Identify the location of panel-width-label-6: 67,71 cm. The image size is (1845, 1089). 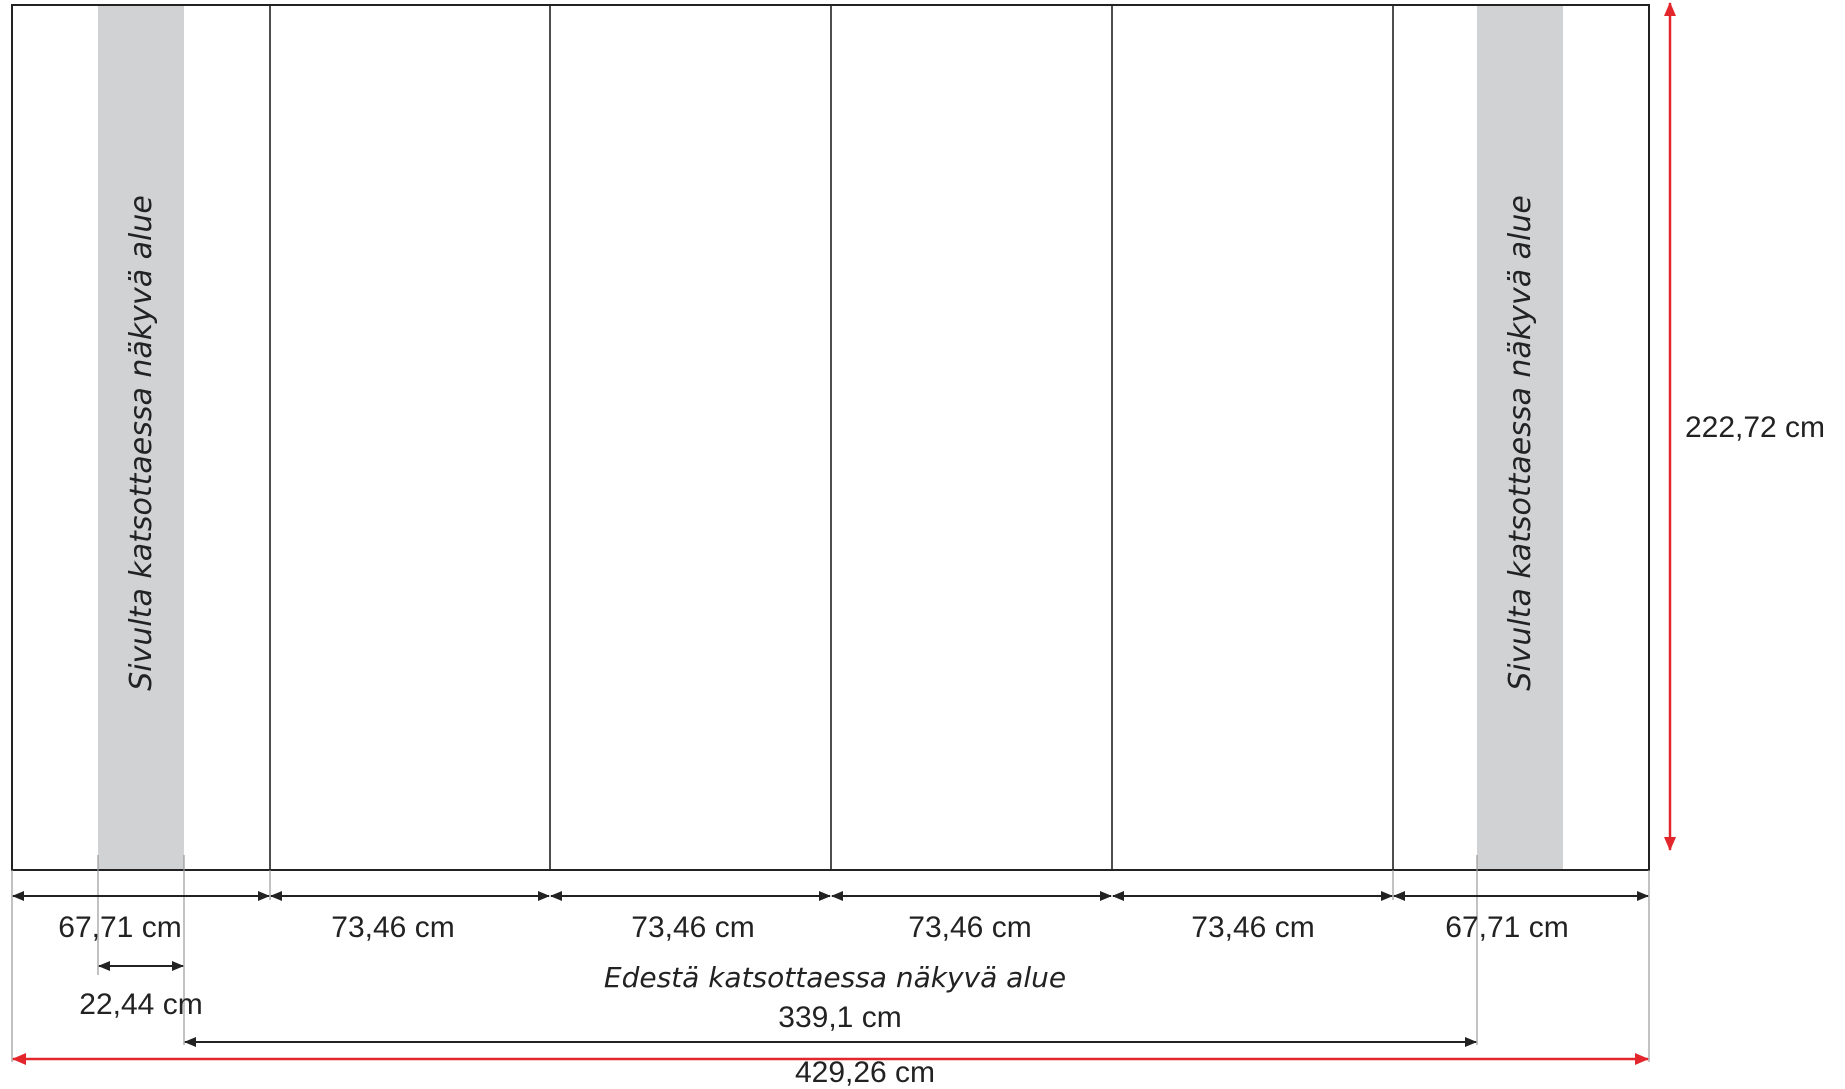
(1506, 927).